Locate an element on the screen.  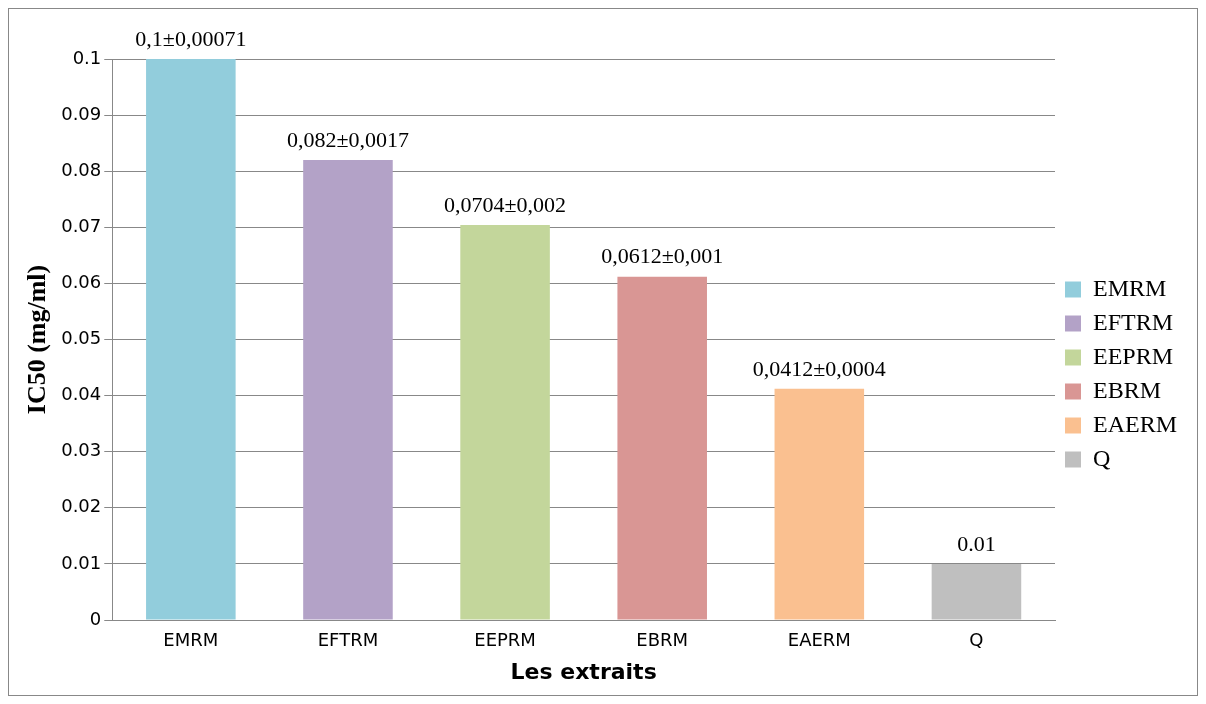
x-tick-label: EEPRM is located at coordinates (505, 640).